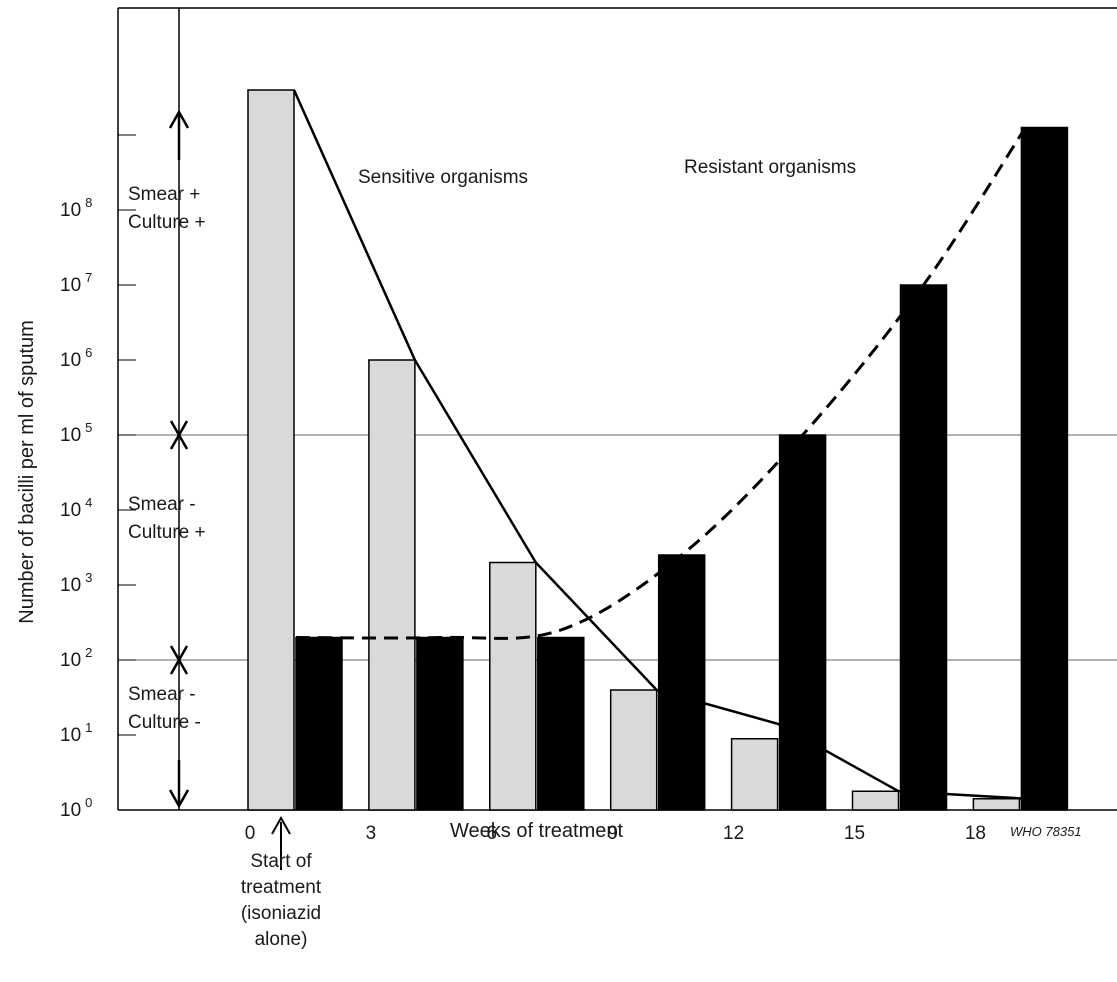 The width and height of the screenshot is (1117, 982). What do you see at coordinates (281, 913) in the screenshot?
I see `annotation-line-3: (isoniazid` at bounding box center [281, 913].